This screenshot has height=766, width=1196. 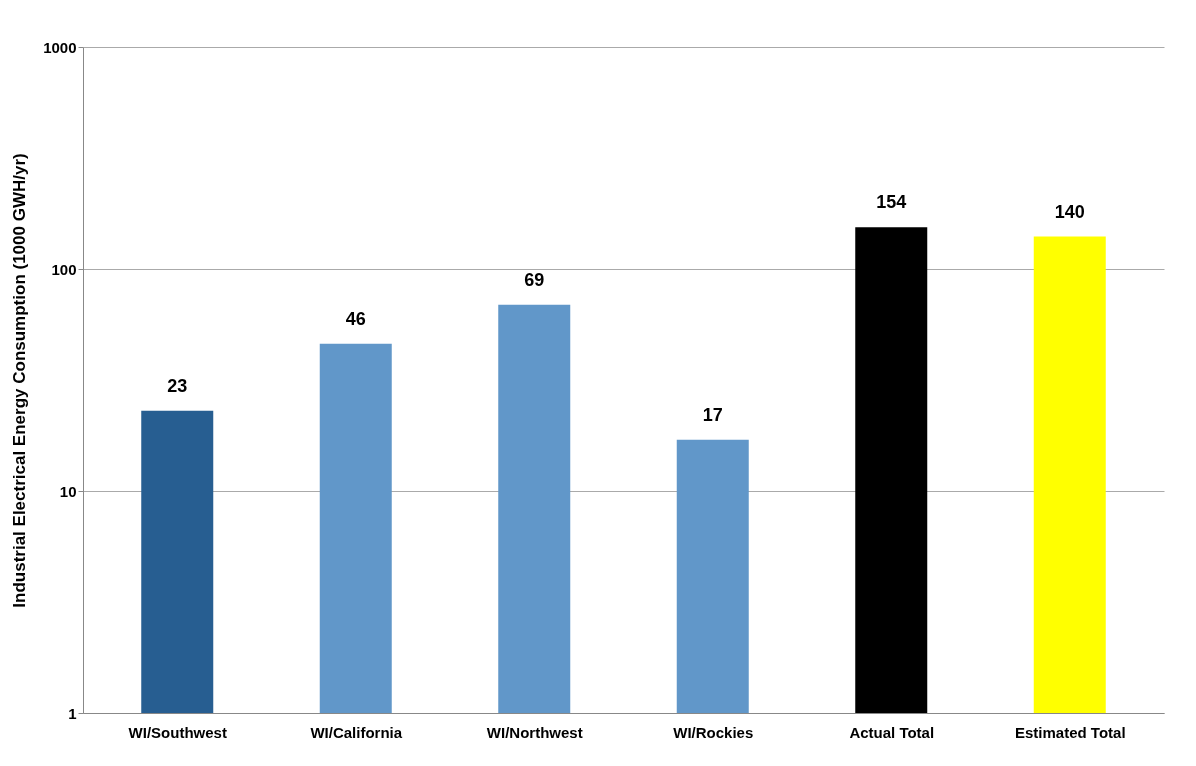 What do you see at coordinates (64, 269) in the screenshot?
I see `y-tick-label: 100` at bounding box center [64, 269].